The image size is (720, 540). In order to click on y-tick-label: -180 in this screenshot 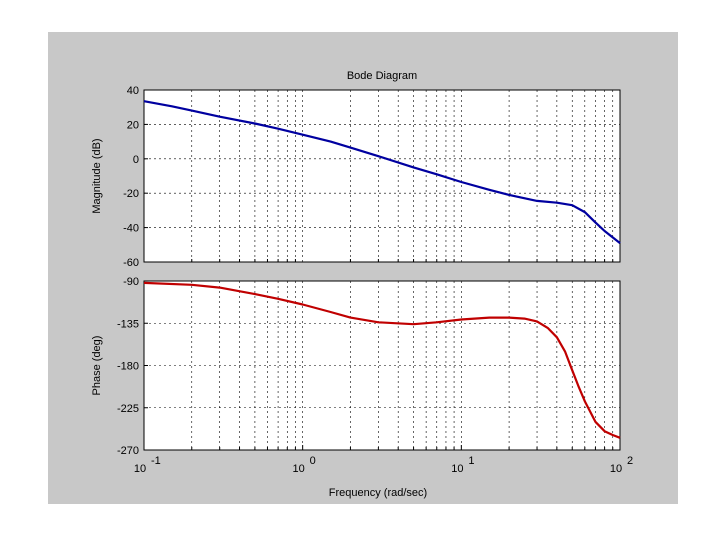, I will do `click(128, 367)`.